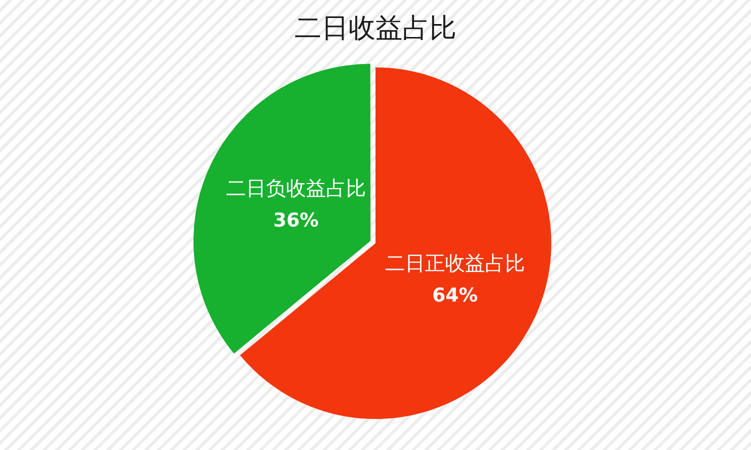  Describe the element at coordinates (455, 295) in the screenshot. I see `data-label: 64%` at that location.